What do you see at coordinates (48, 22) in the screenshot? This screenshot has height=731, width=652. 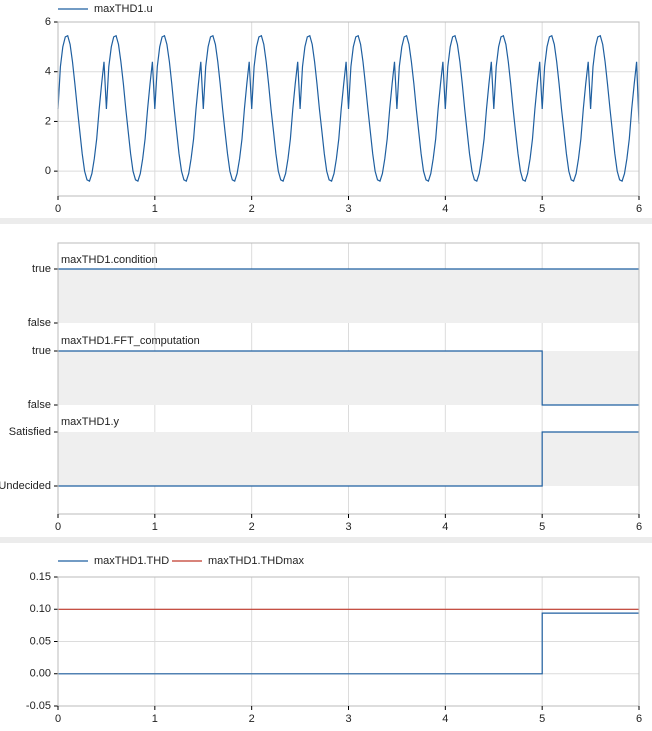 I see `y-tick-label: 6` at bounding box center [48, 22].